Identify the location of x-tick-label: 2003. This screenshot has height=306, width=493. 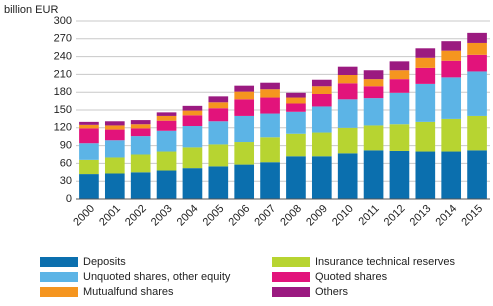
(162, 216).